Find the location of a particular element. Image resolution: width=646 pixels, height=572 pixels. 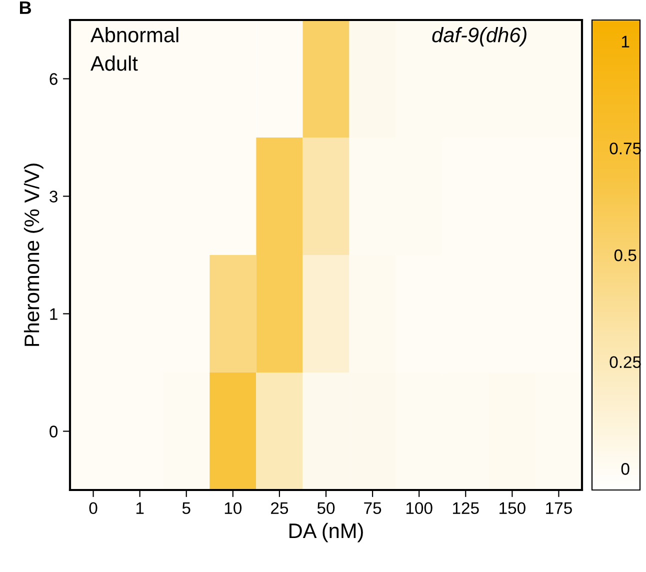

color-bar-label: 0.5 is located at coordinates (625, 255).